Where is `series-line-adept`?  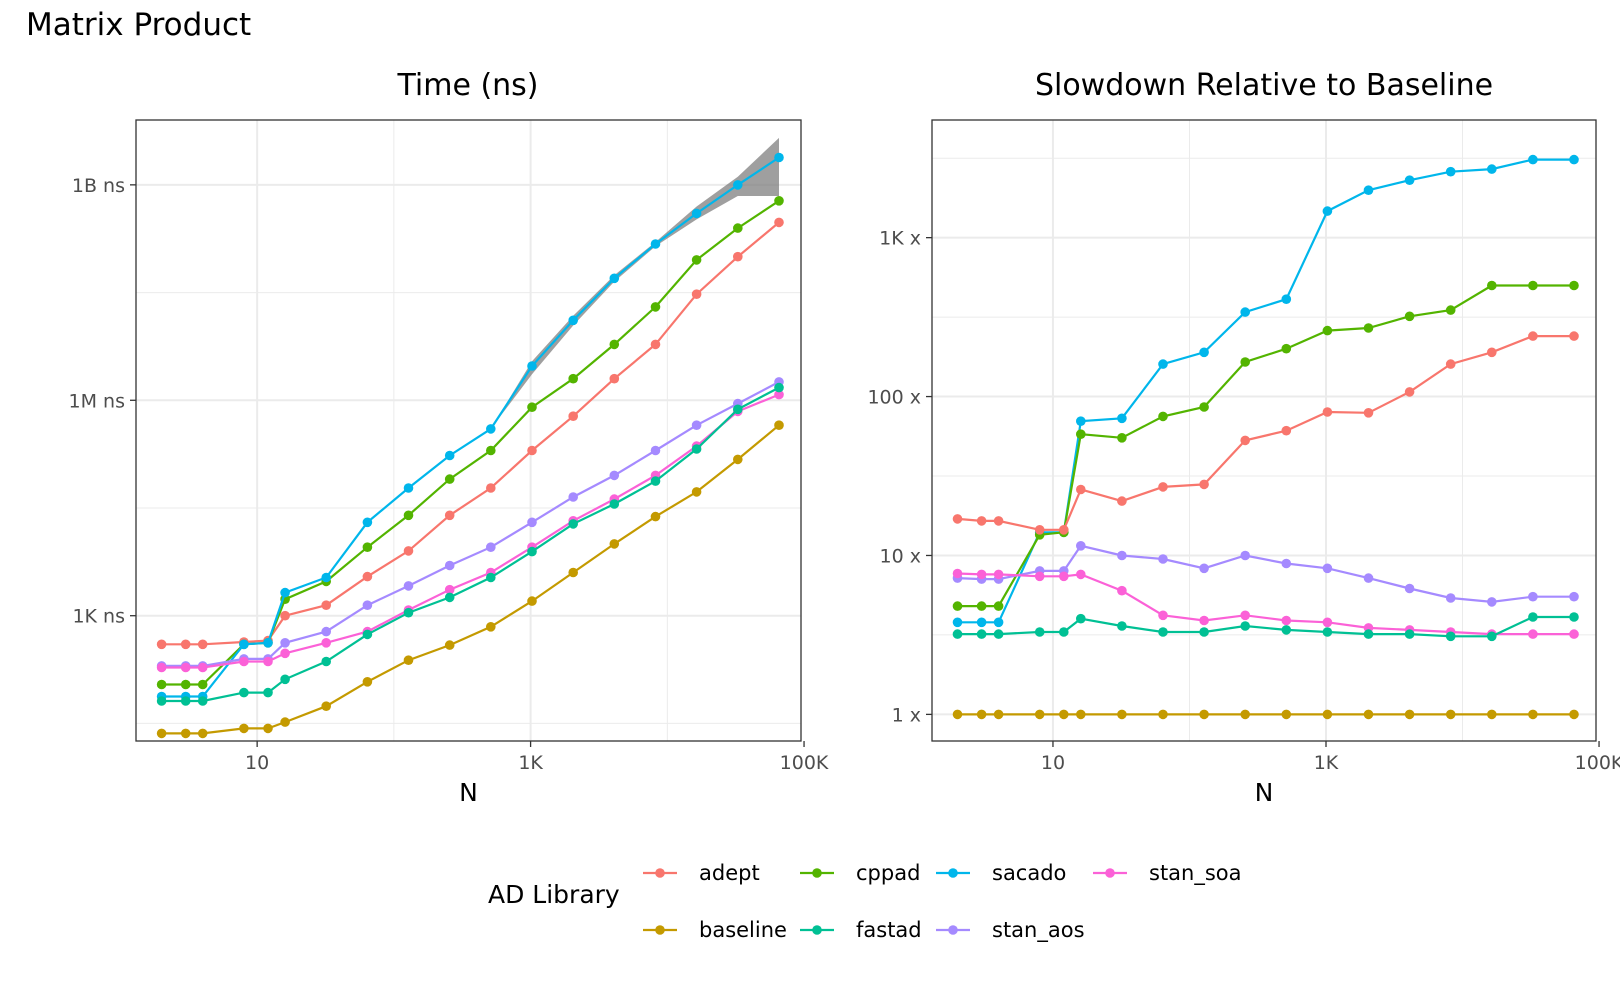 series-line-adept is located at coordinates (1265, 433).